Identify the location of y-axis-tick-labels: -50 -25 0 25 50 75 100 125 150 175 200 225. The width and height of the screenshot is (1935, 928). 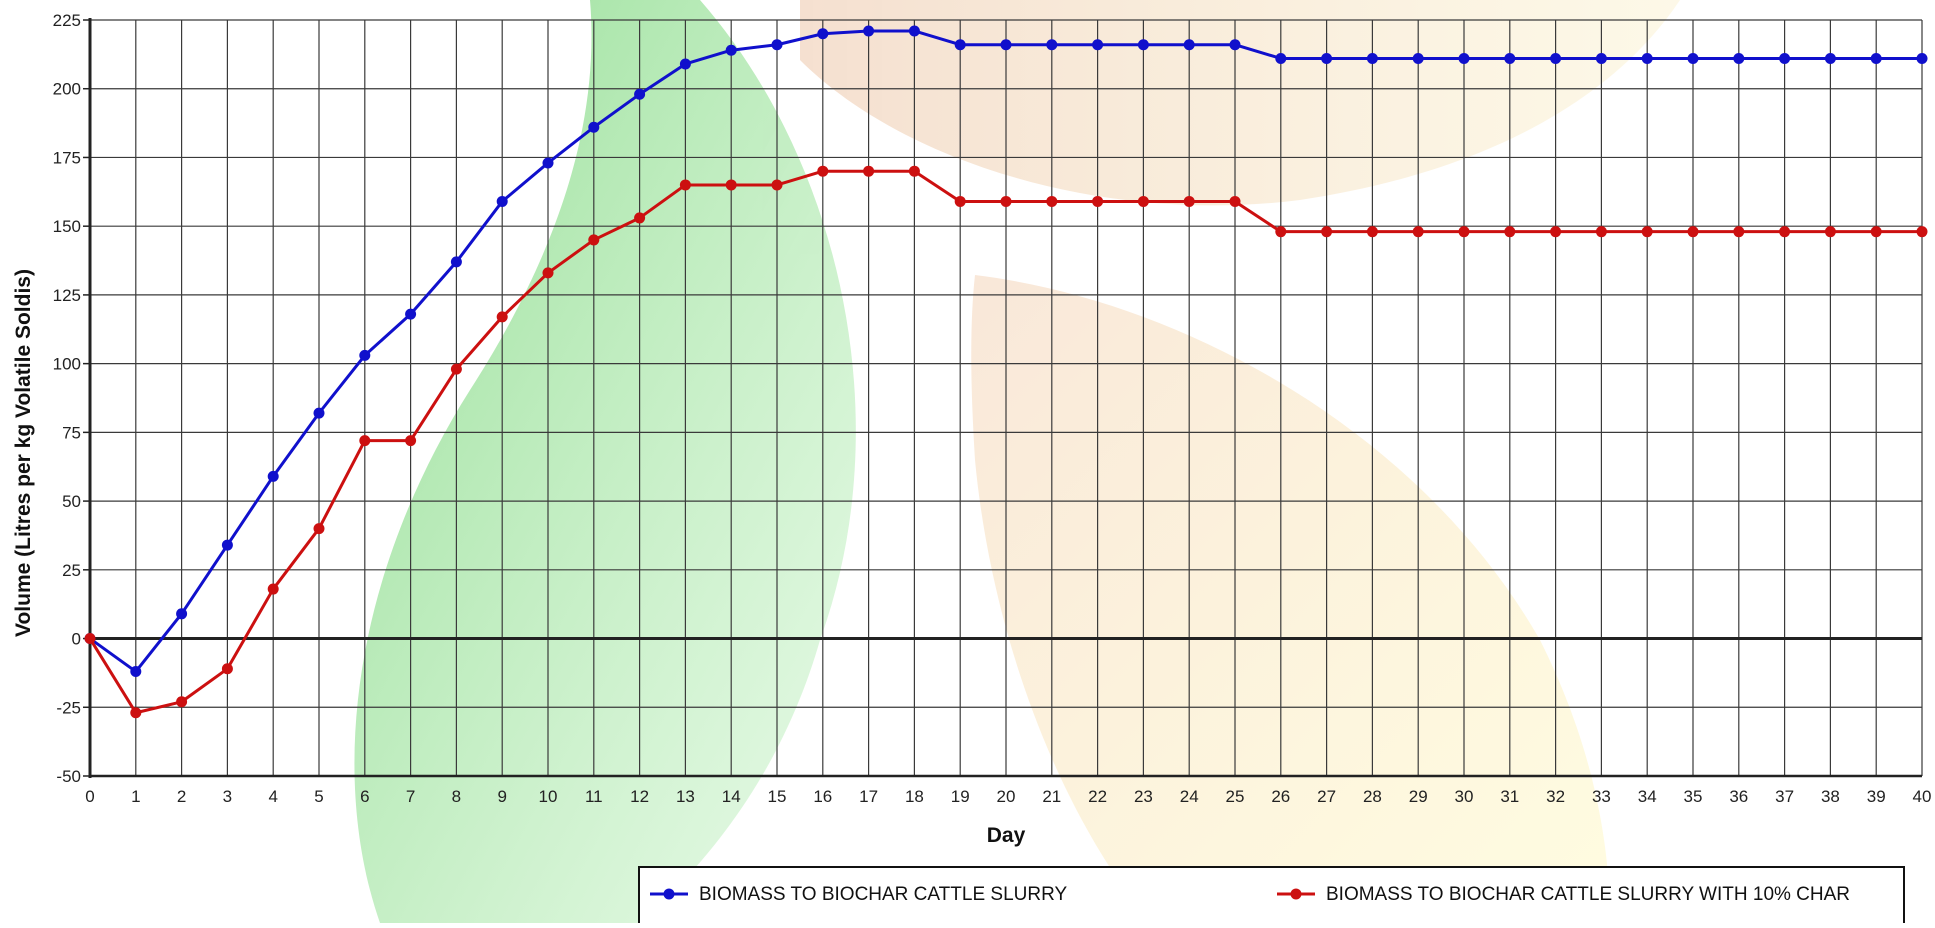
(67, 398).